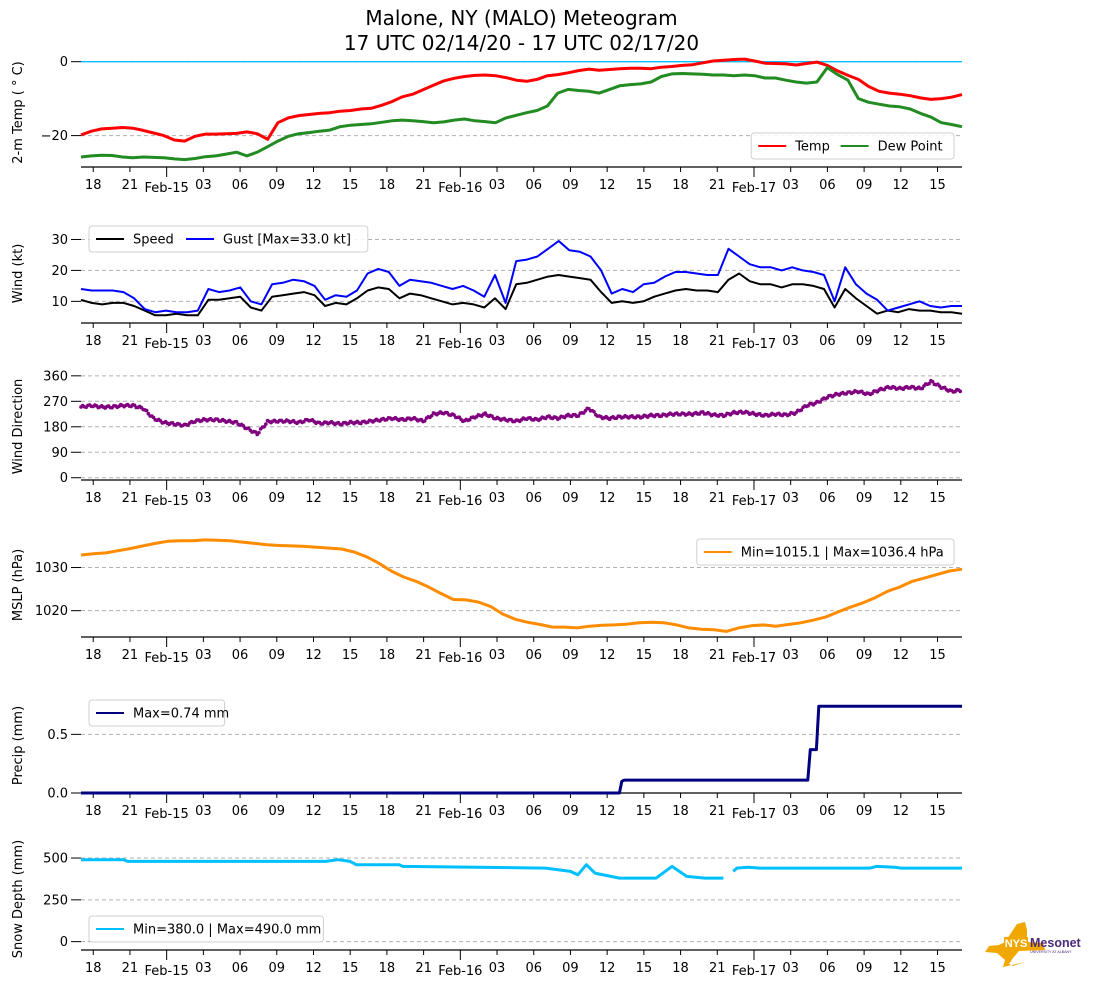 This screenshot has width=1094, height=1001. I want to click on legend-wind: Speed Gust [Max=33.0 kt], so click(228, 239).